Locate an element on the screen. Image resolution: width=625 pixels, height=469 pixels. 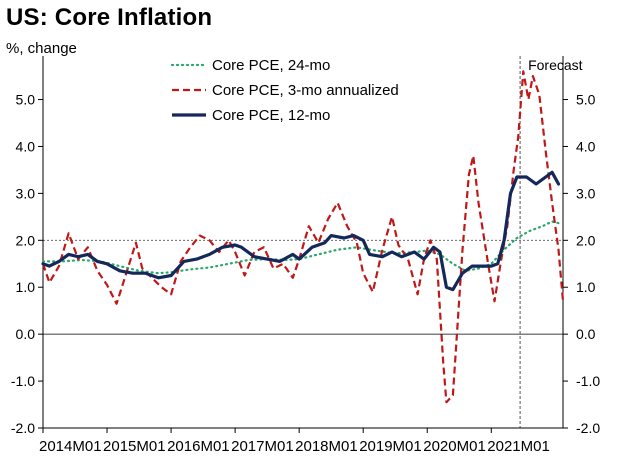
x-tick-label: 2021M01 is located at coordinates (518, 446).